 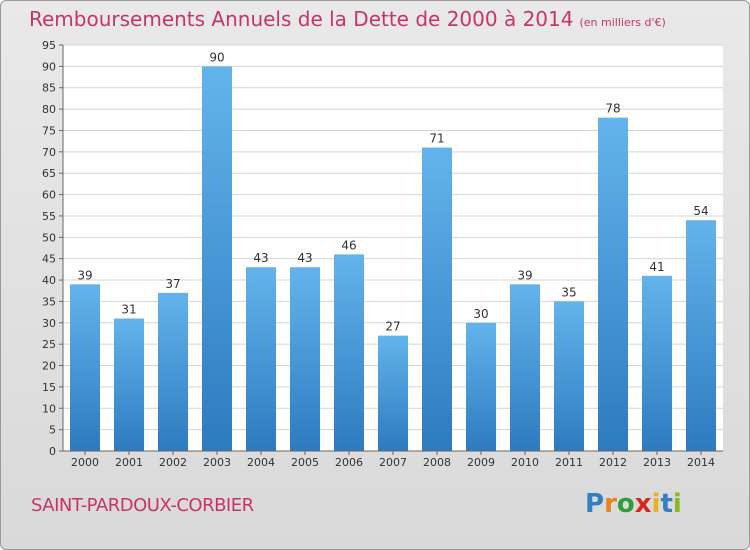 I want to click on data-label: 27, so click(x=392, y=327).